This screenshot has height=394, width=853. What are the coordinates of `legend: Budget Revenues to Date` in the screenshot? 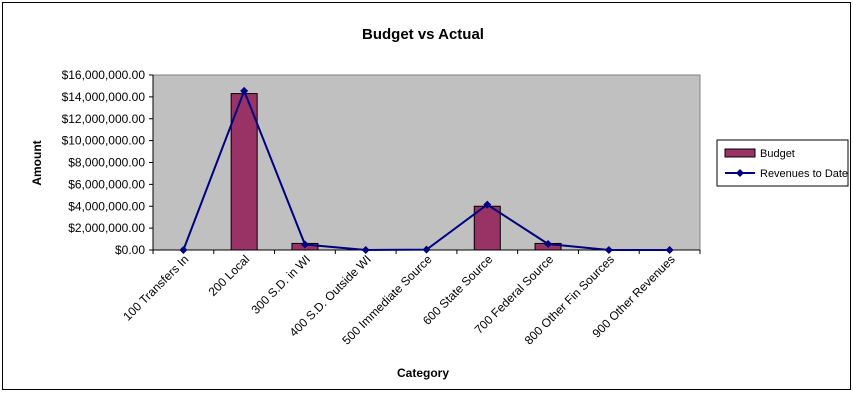 It's located at (782, 163).